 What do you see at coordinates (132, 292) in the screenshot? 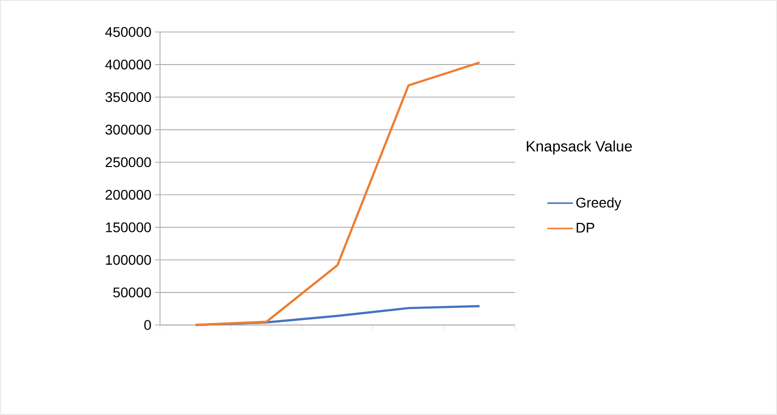
I see `y-tick-label: 50000` at bounding box center [132, 292].